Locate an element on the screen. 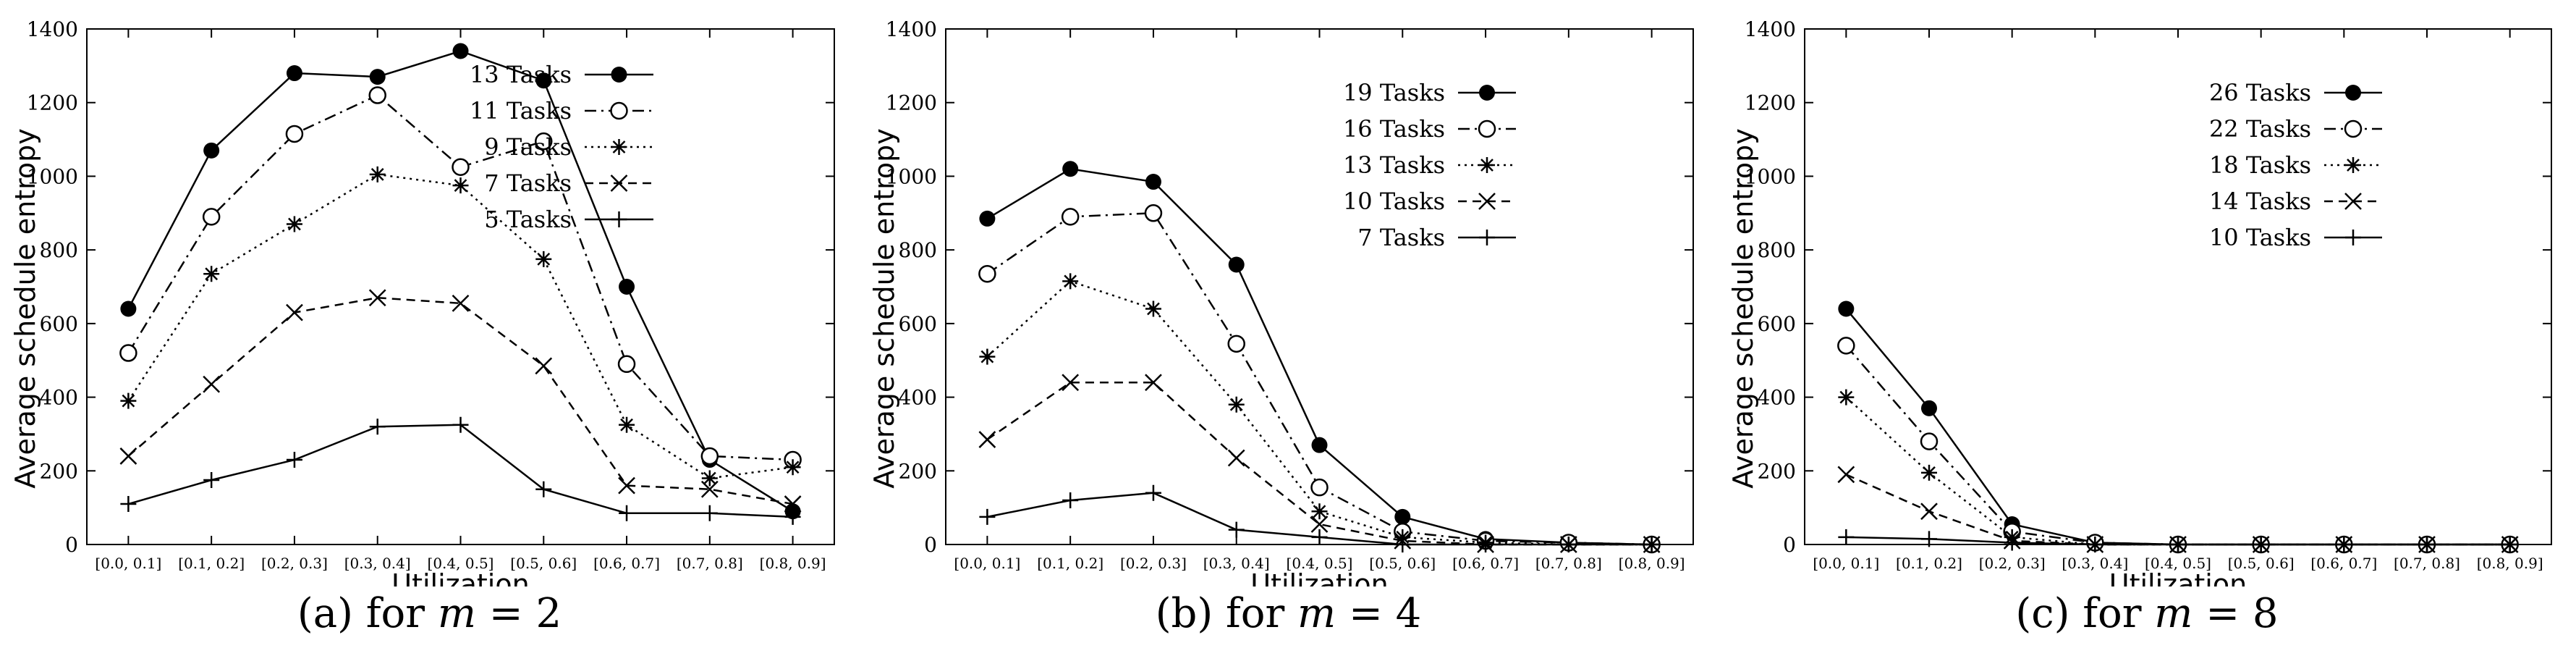 This screenshot has height=656, width=2576. caption-prefix: (b) for is located at coordinates (1226, 613).